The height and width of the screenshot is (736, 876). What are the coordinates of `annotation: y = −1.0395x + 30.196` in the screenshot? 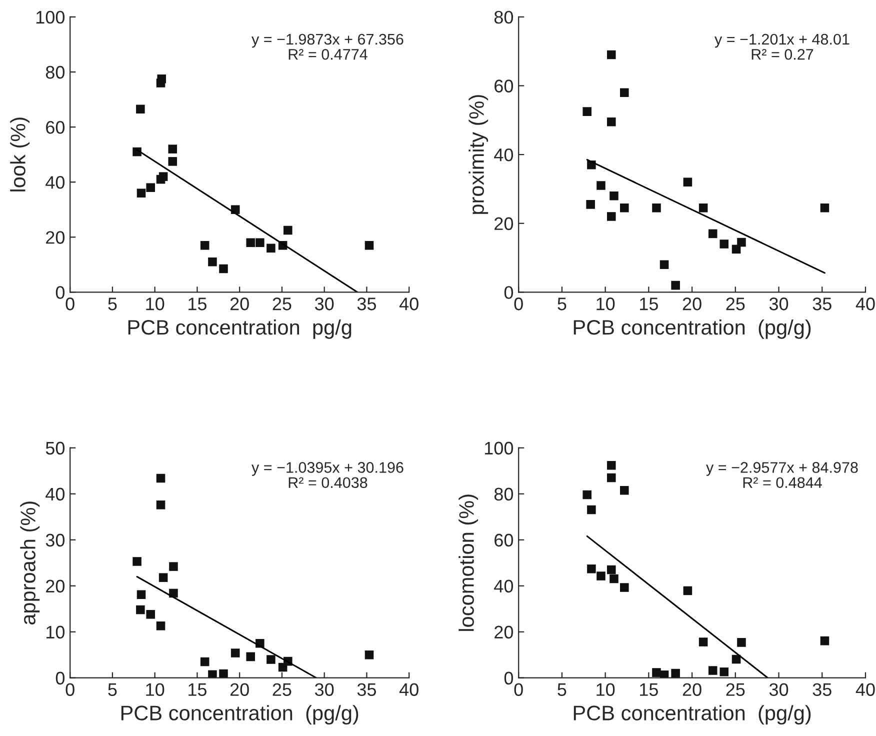 It's located at (328, 469).